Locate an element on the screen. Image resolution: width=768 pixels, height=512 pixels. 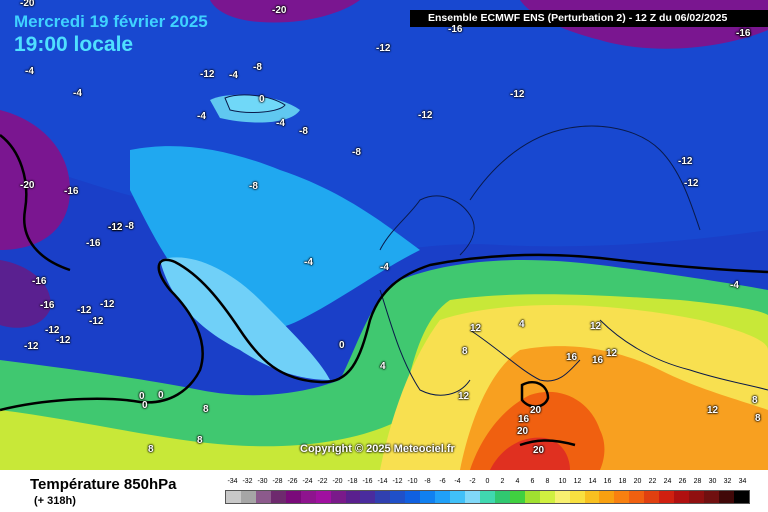
color-scale-tick-label: 12 is located at coordinates (577, 481).